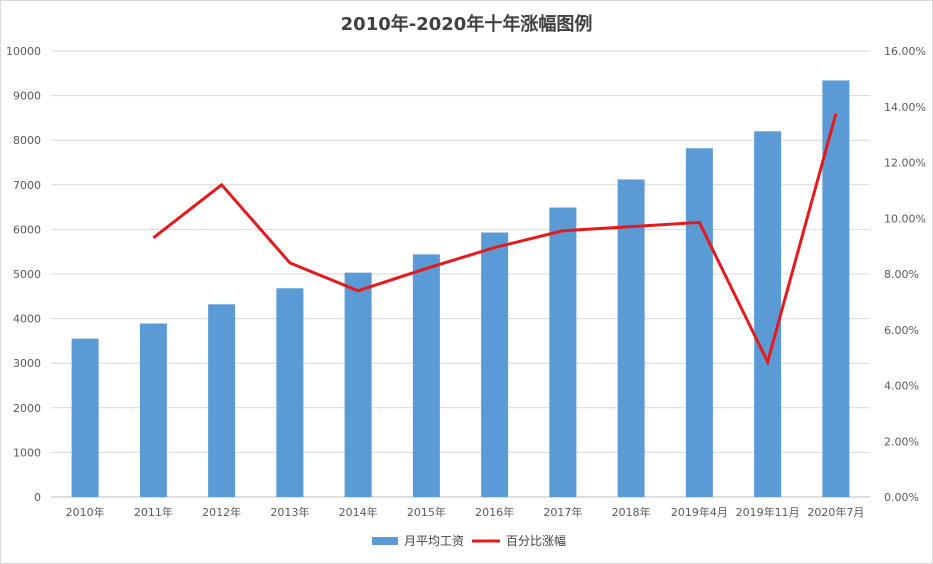 The height and width of the screenshot is (564, 933). Describe the element at coordinates (27, 363) in the screenshot. I see `y-left-tick-label: 3000` at that location.